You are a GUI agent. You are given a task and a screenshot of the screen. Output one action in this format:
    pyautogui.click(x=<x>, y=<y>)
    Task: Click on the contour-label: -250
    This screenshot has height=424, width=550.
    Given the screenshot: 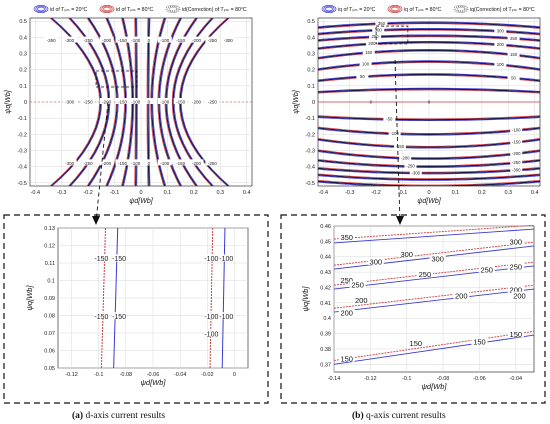 What is the action you would take?
    pyautogui.click(x=213, y=40)
    